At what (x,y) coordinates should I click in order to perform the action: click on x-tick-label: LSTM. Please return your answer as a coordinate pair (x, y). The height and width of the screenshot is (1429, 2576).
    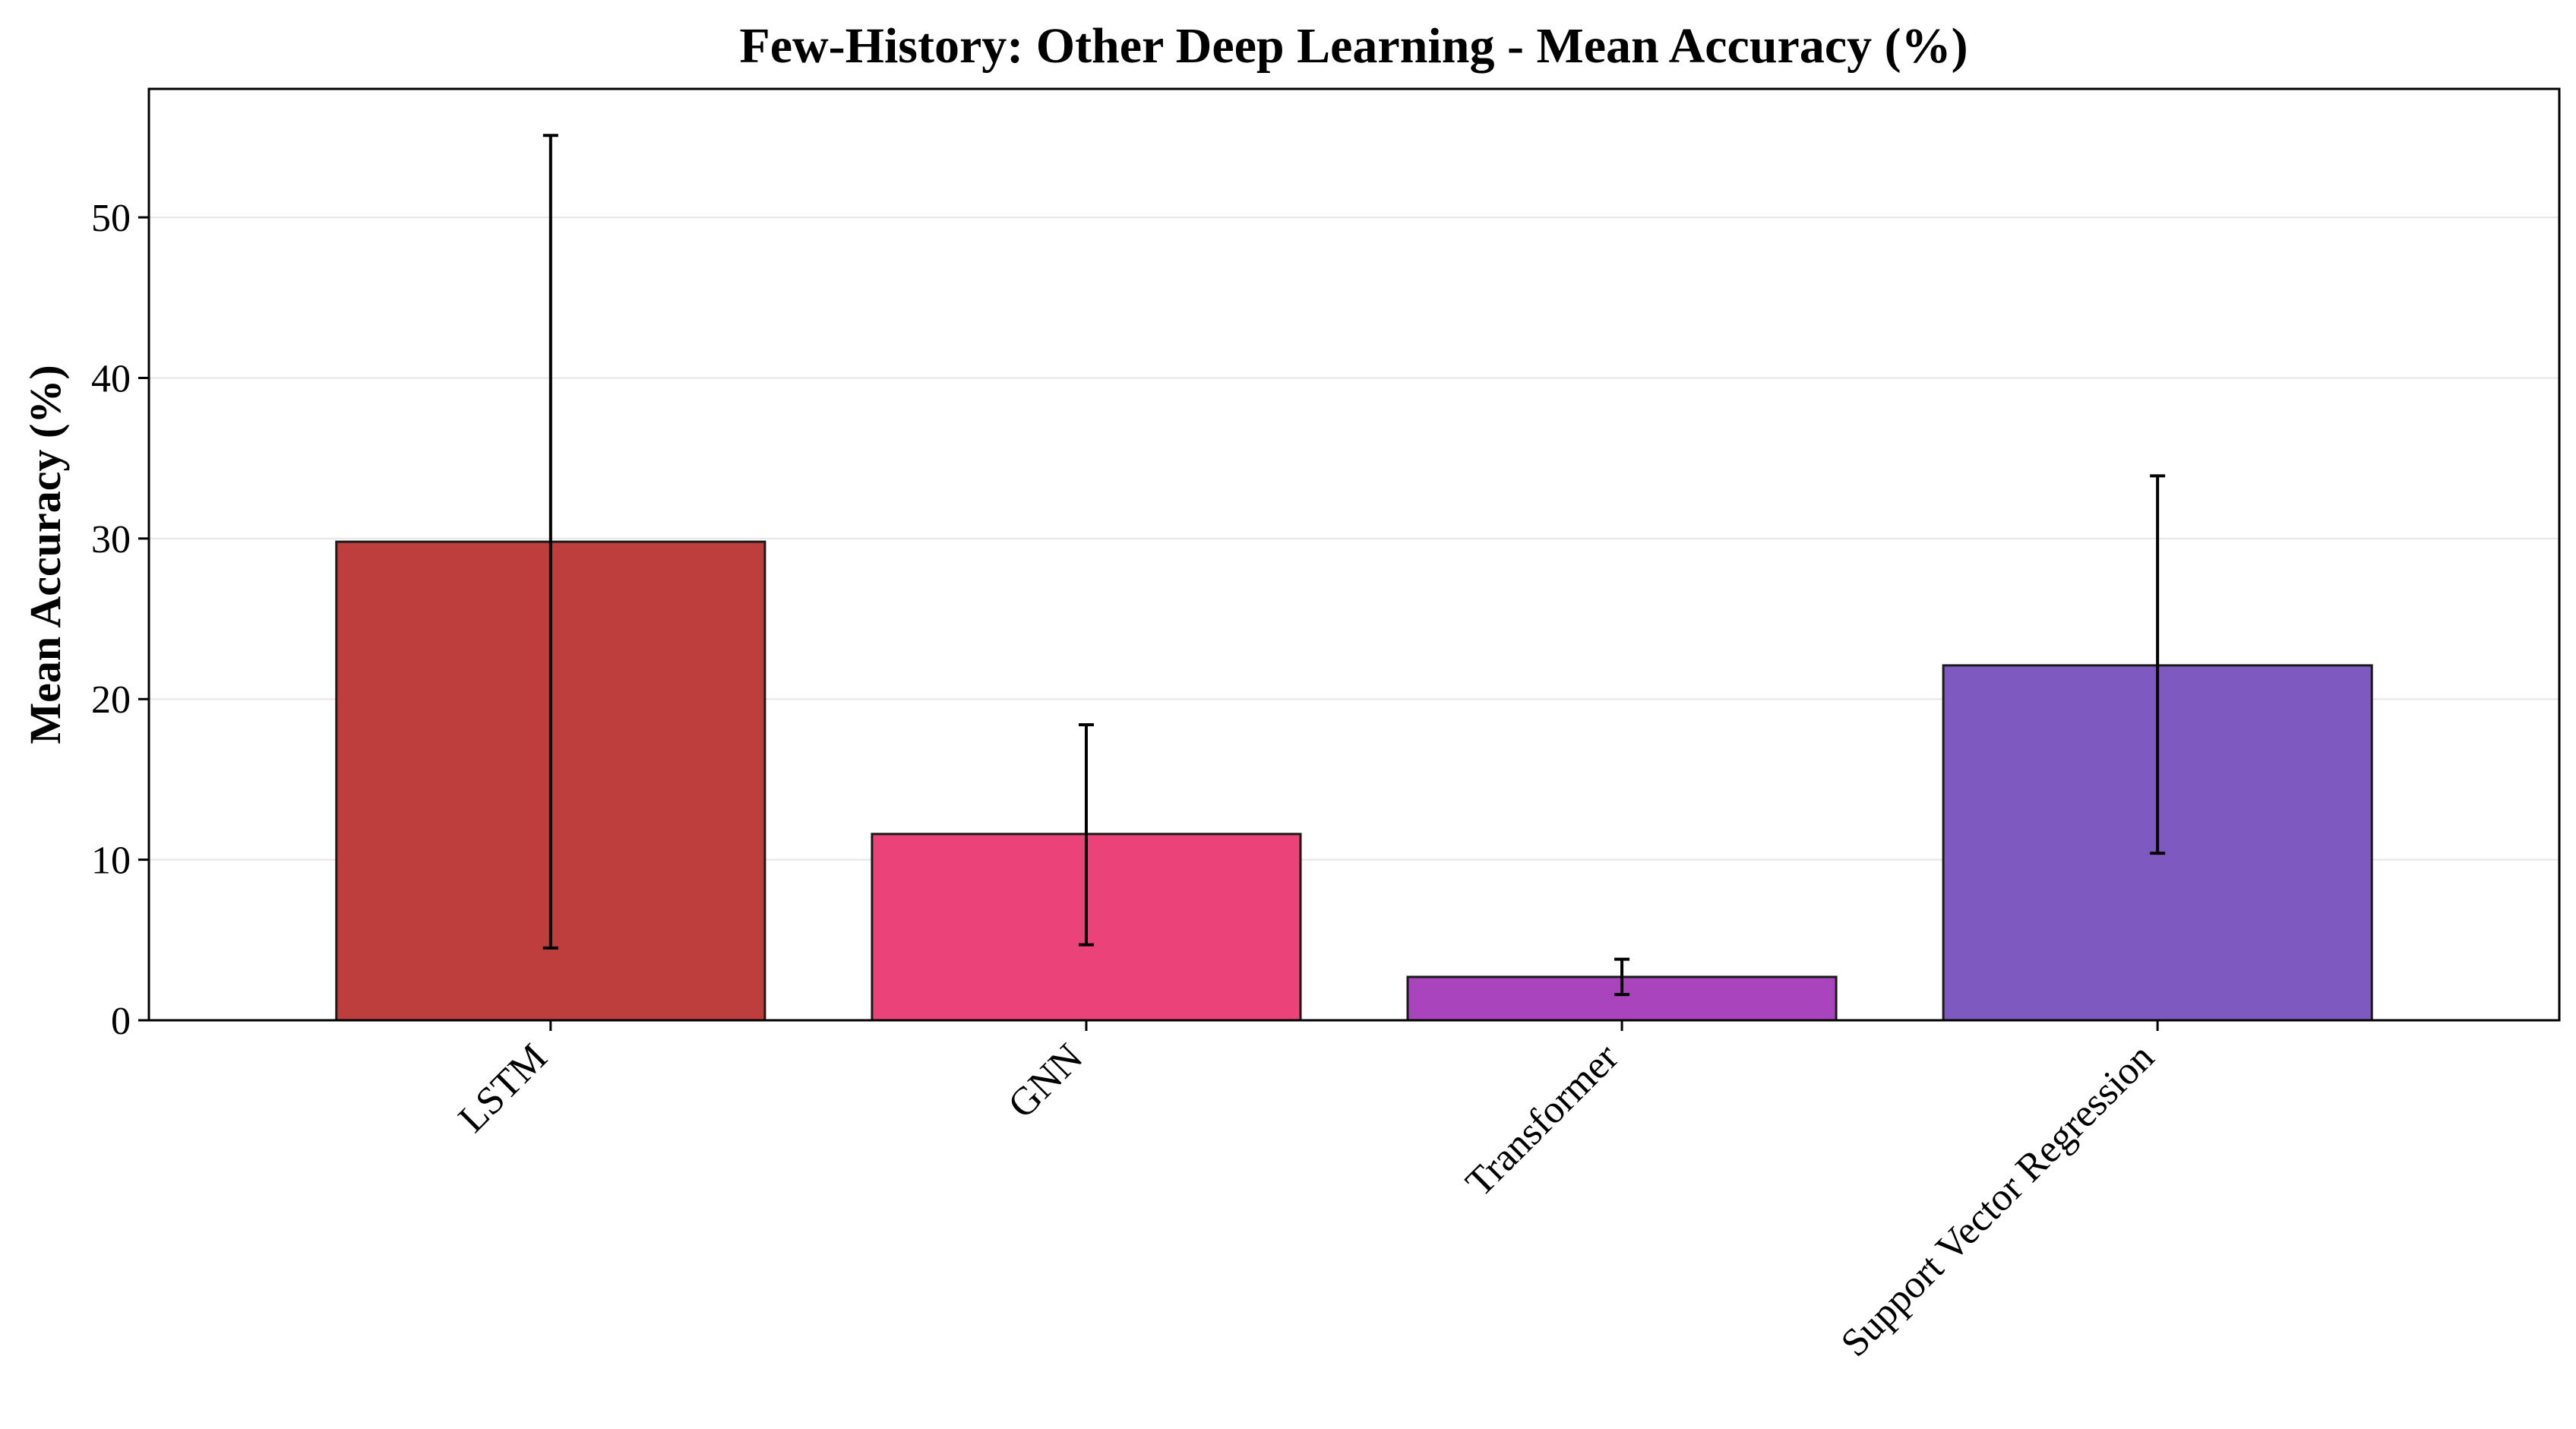
    Looking at the image, I should click on (502, 1087).